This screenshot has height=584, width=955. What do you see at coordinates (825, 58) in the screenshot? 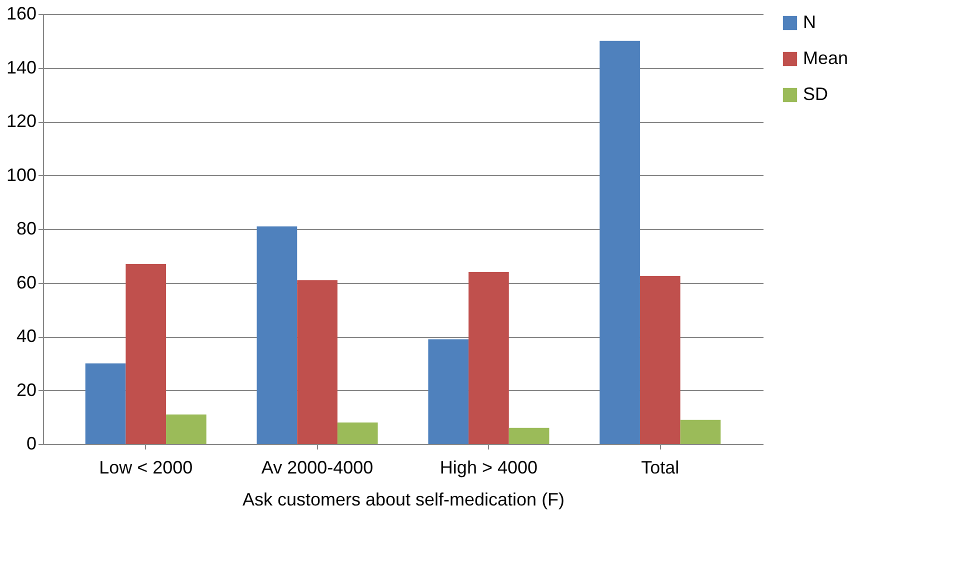
I see `legend-label: Mean` at bounding box center [825, 58].